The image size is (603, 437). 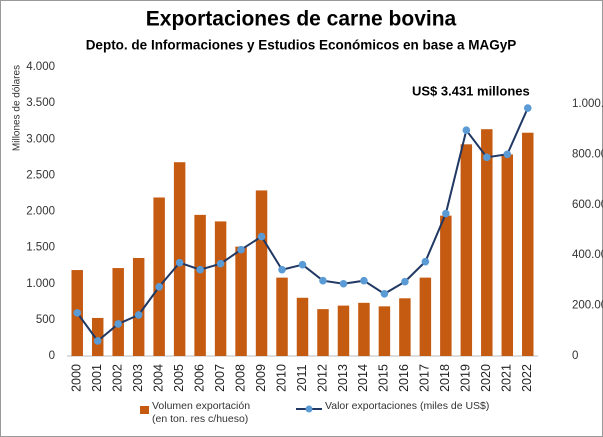 I want to click on x-tick-label: 2011, so click(x=302, y=378).